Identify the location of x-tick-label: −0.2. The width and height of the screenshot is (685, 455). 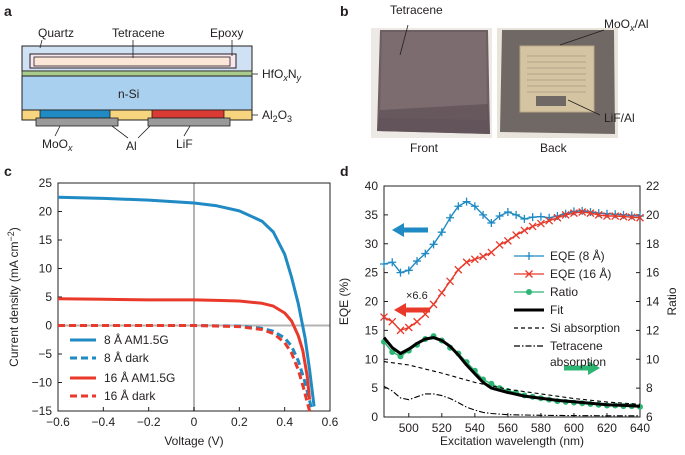
(149, 422).